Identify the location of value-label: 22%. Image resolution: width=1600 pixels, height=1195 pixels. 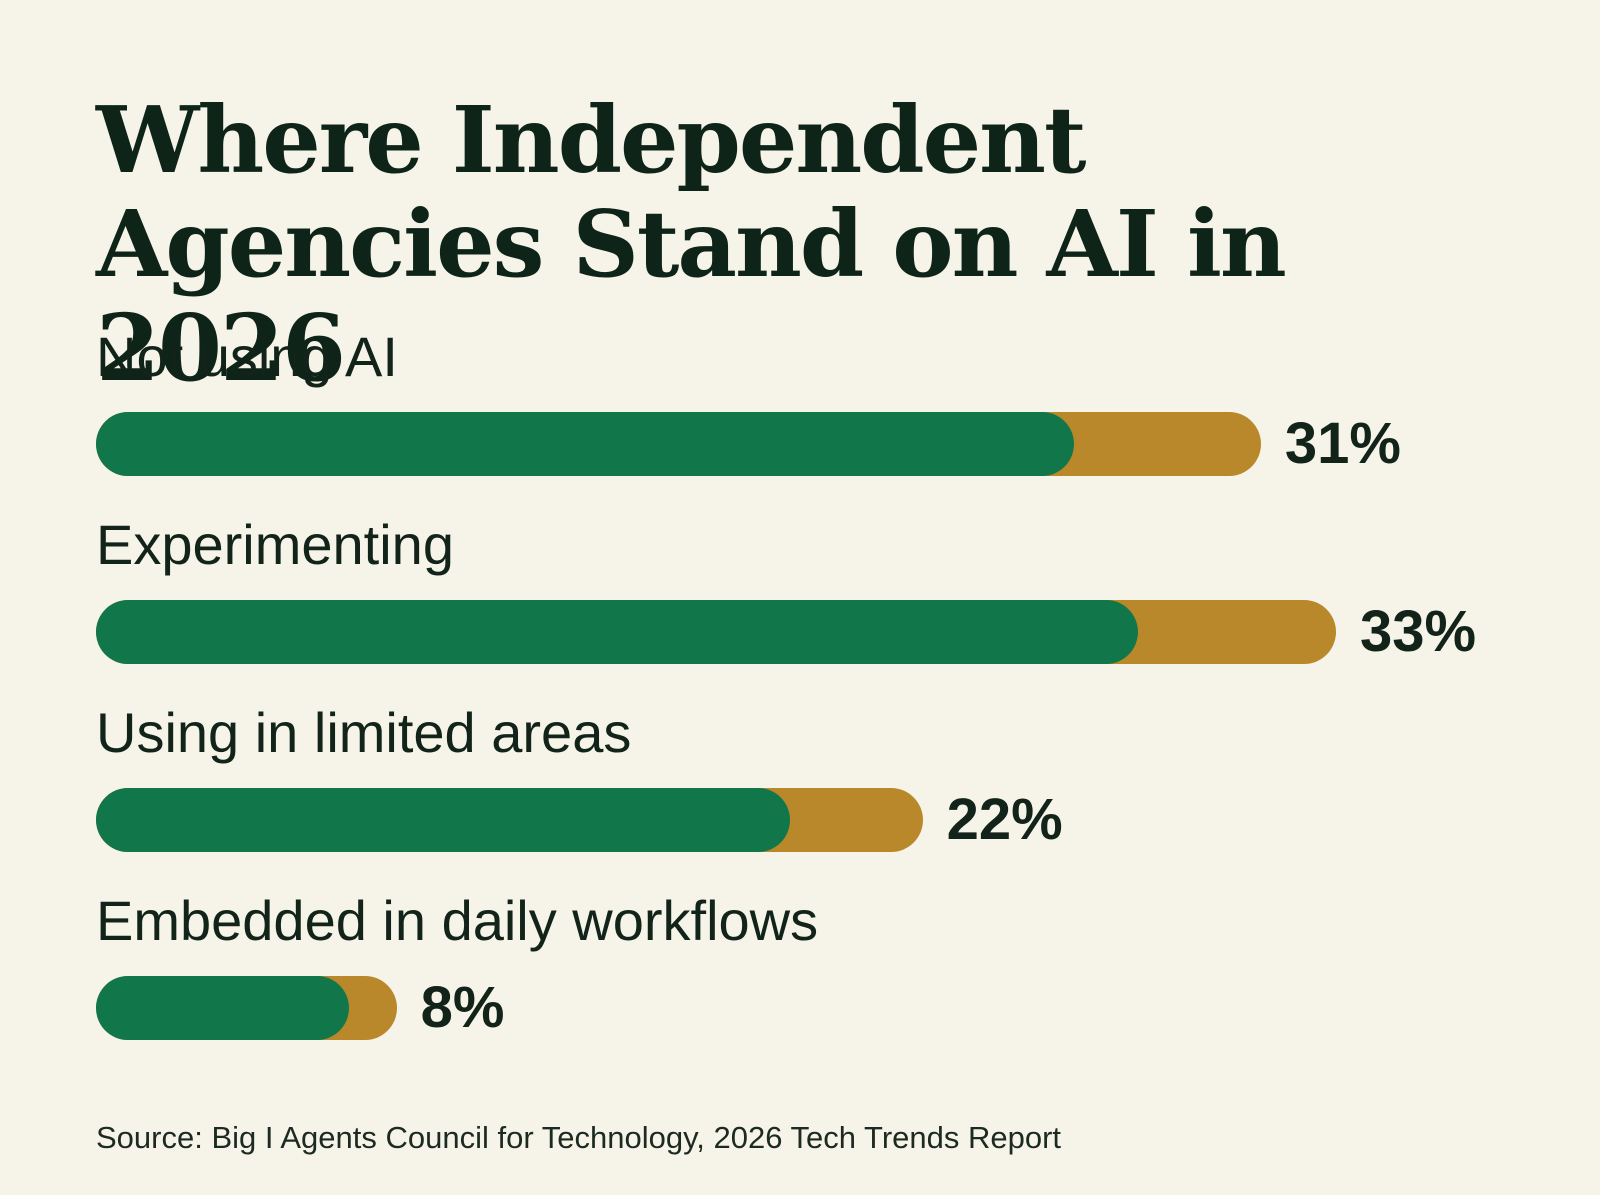
(1004, 819).